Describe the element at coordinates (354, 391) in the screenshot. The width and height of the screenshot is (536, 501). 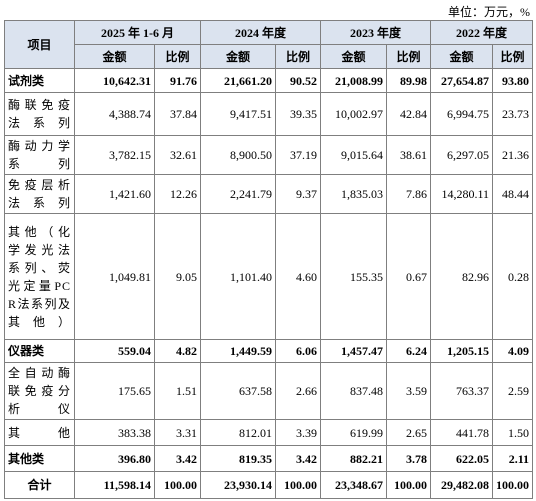
I see `cell-value: 837.48` at that location.